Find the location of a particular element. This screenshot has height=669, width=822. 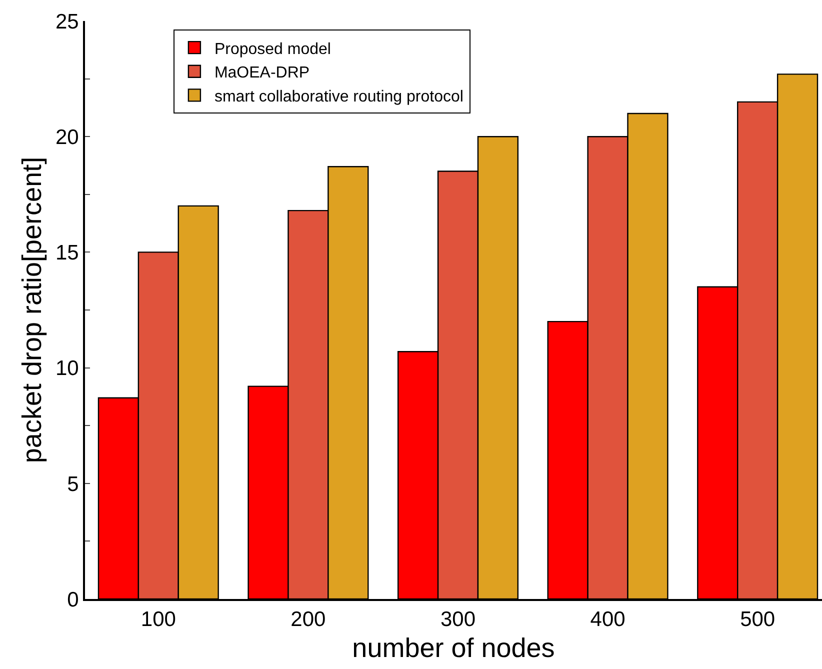

x-tick-label: 200 is located at coordinates (308, 620).